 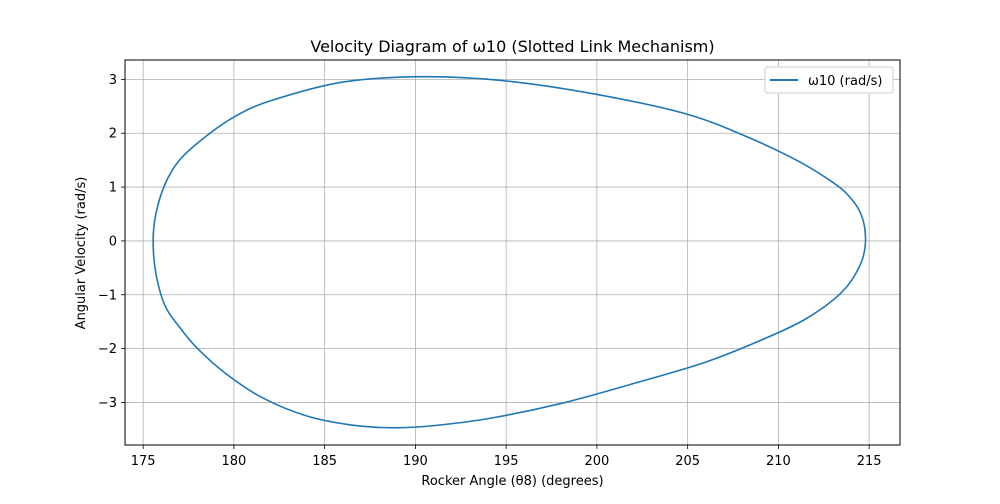 I want to click on x-tick-label: 195, so click(x=506, y=461).